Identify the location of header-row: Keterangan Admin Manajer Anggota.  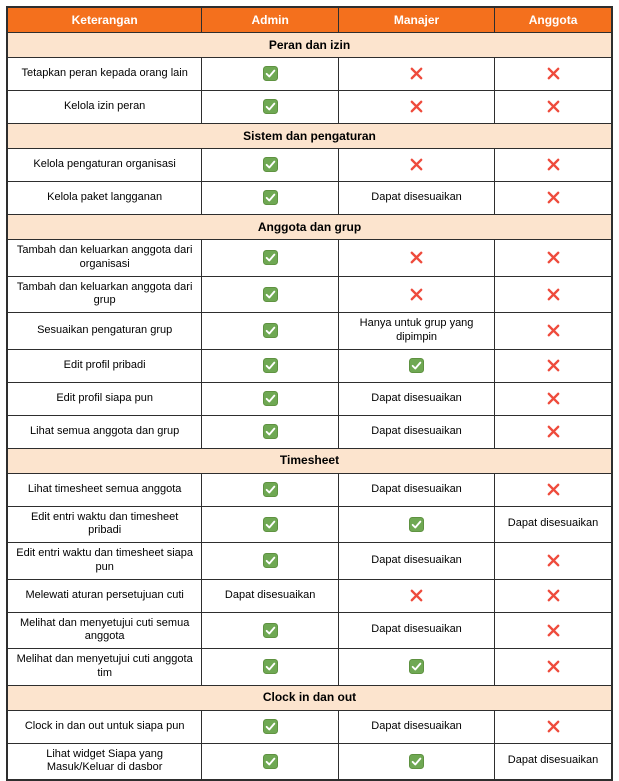
(309, 19).